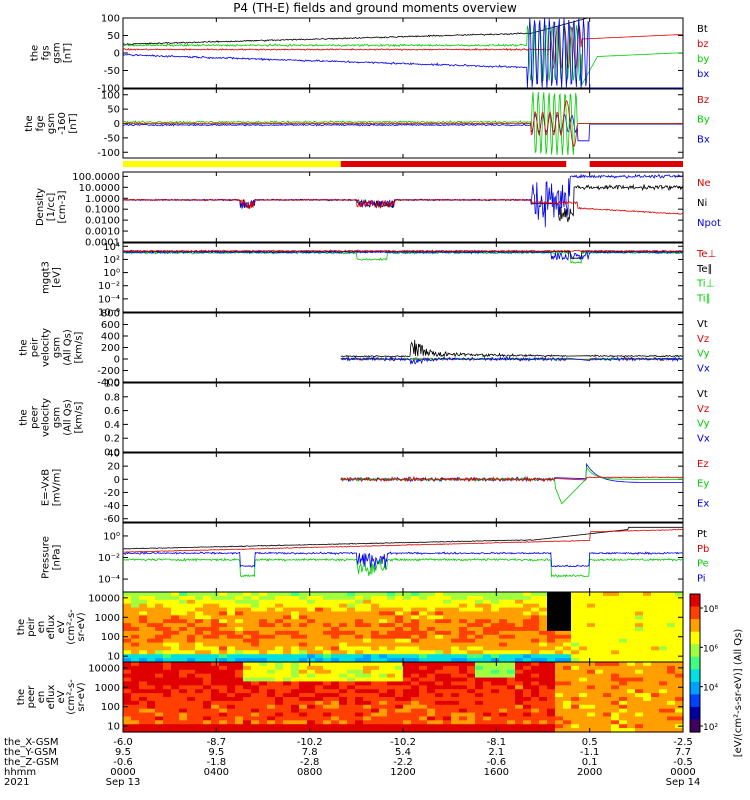 The width and height of the screenshot is (750, 800). I want to click on y-tick-label: 50, so click(113, 36).